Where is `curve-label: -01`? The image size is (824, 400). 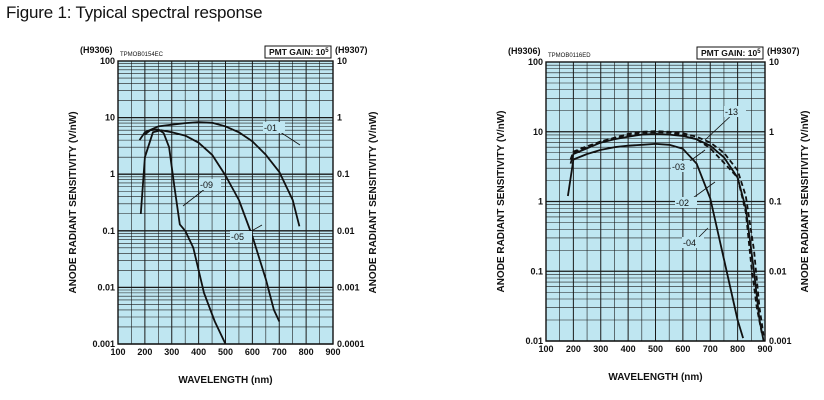
curve-label: -01 is located at coordinates (270, 128).